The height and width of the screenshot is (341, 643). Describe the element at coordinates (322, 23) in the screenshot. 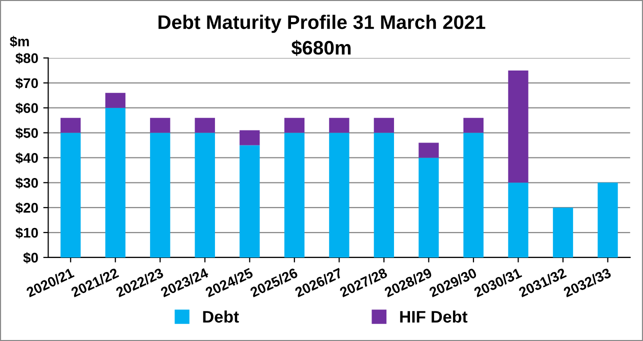

I see `chart-title: Debt Maturity Profile 31 March 2021` at that location.